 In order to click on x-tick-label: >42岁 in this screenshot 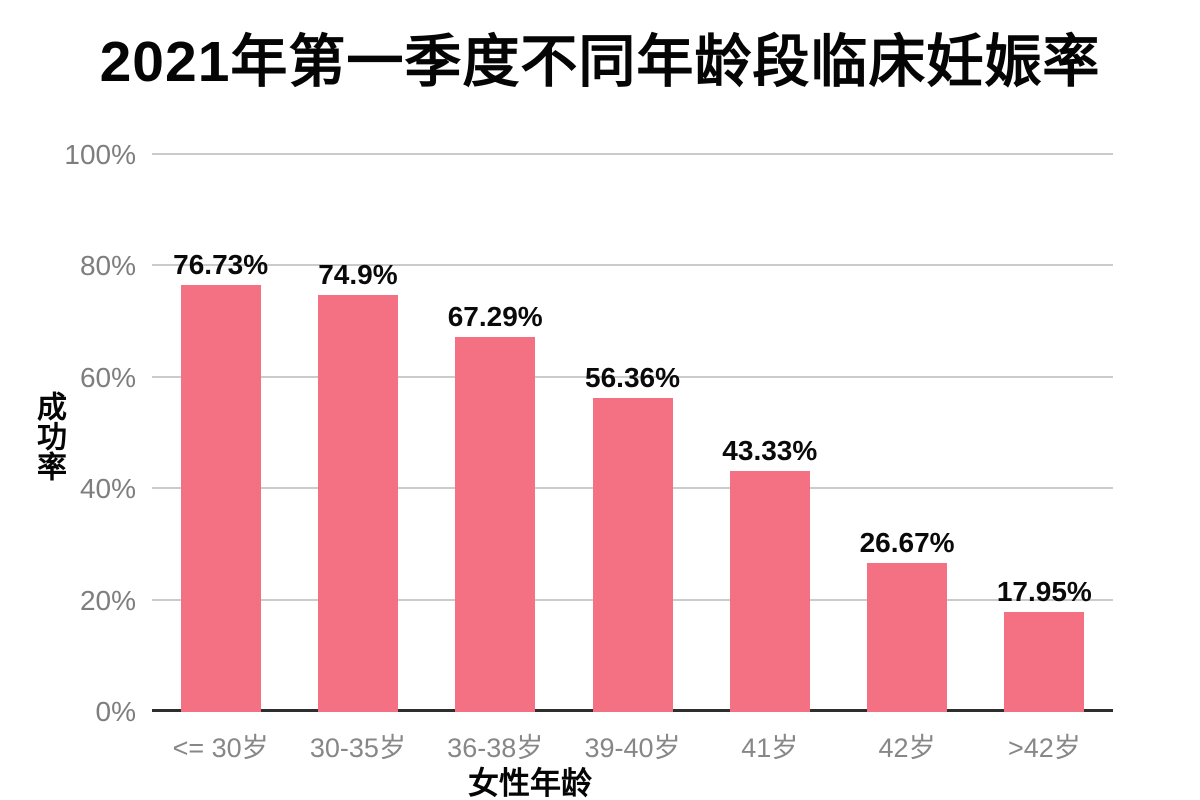, I will do `click(1044, 748)`.